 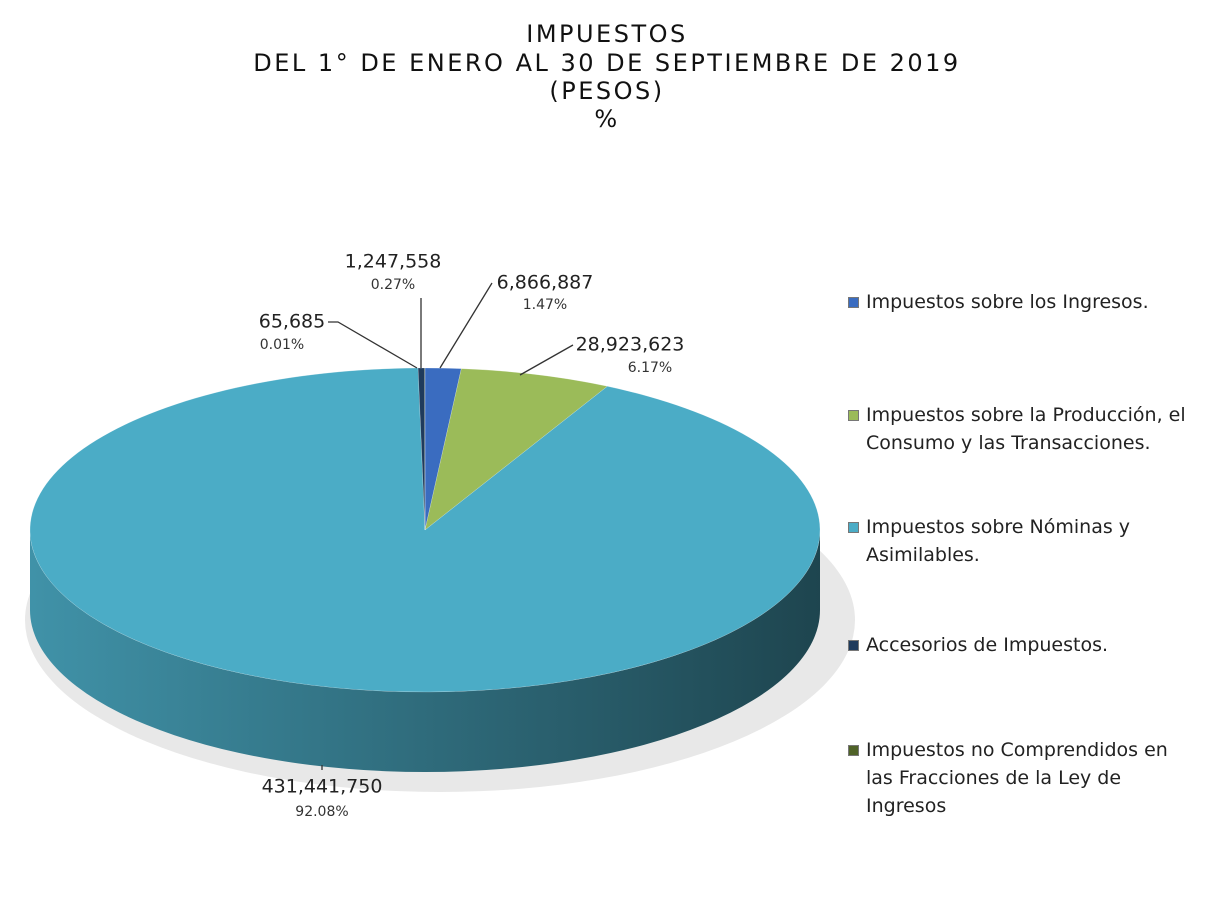 What do you see at coordinates (606, 91) in the screenshot?
I see `chart-title: (PESOS)` at bounding box center [606, 91].